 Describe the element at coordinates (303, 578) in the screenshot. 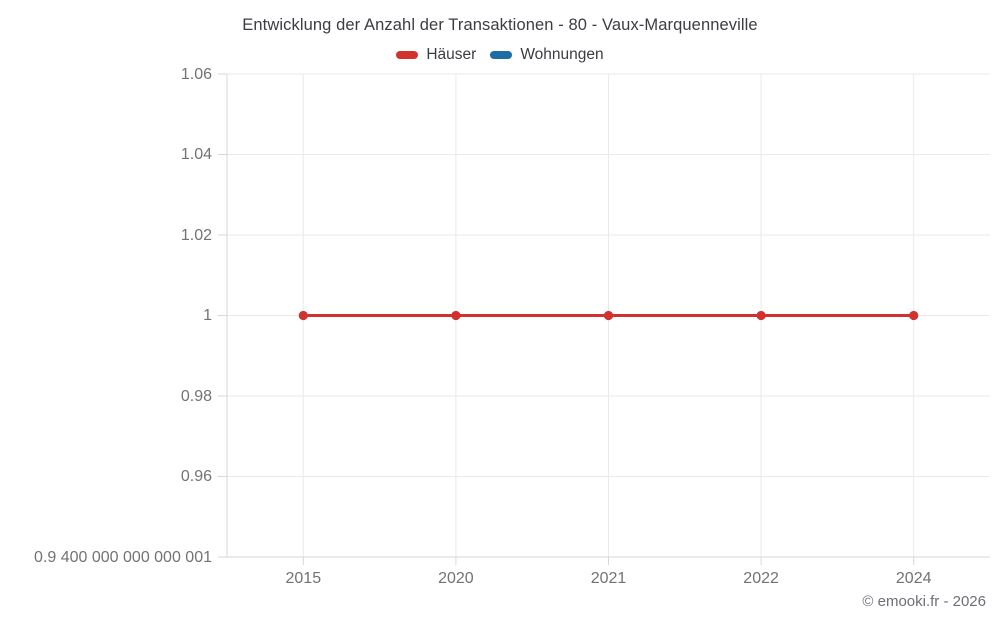

I see `x-tick-label: 2015` at that location.